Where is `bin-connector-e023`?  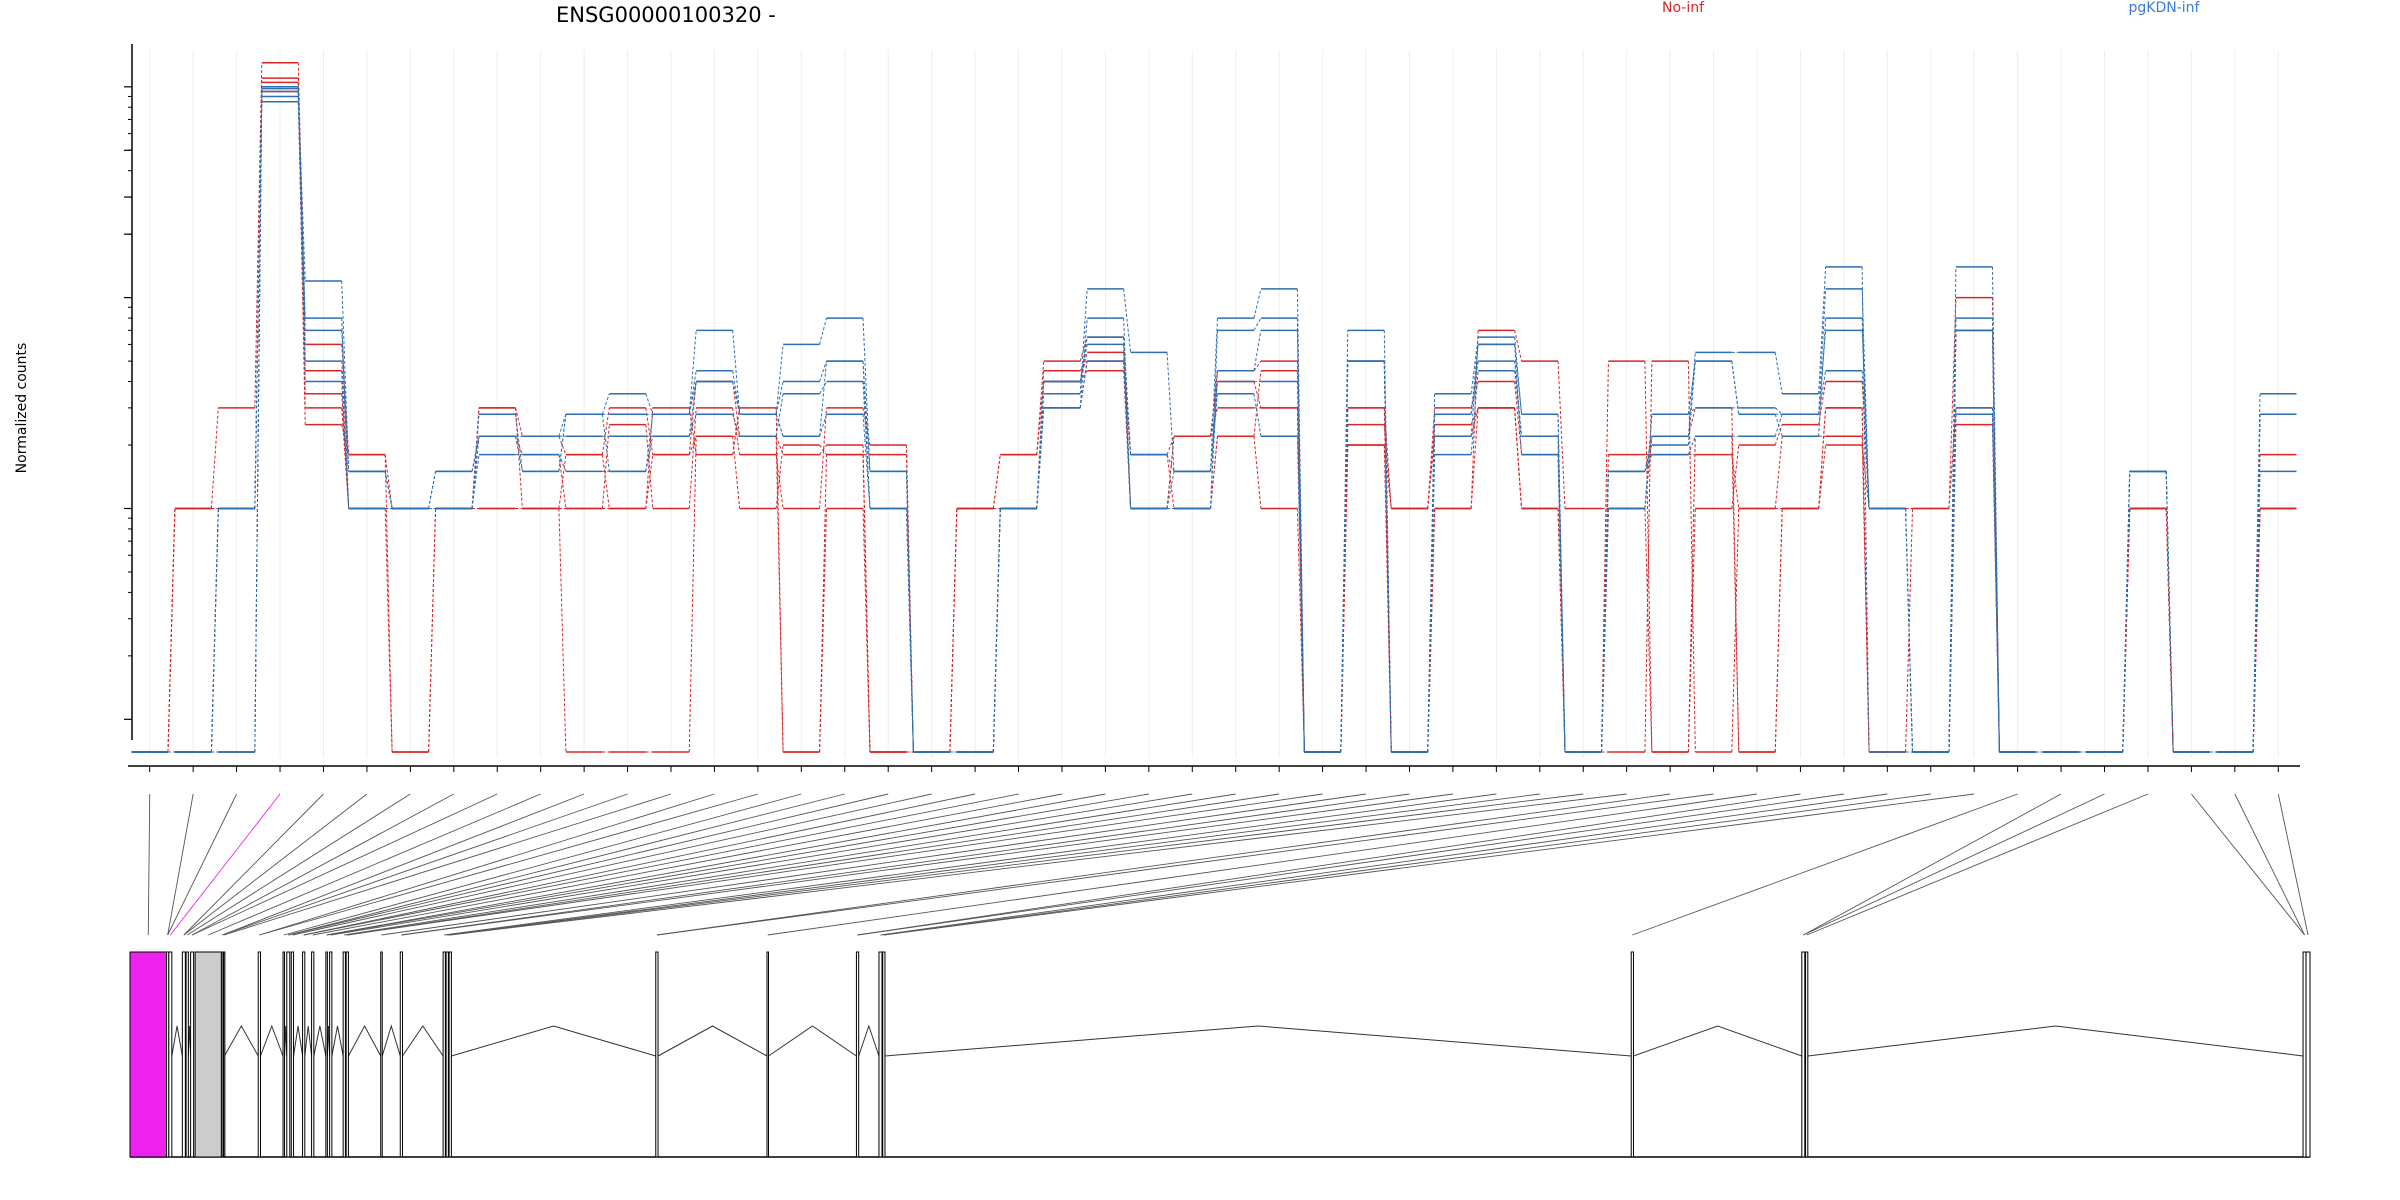 bin-connector-e023 is located at coordinates (716, 864).